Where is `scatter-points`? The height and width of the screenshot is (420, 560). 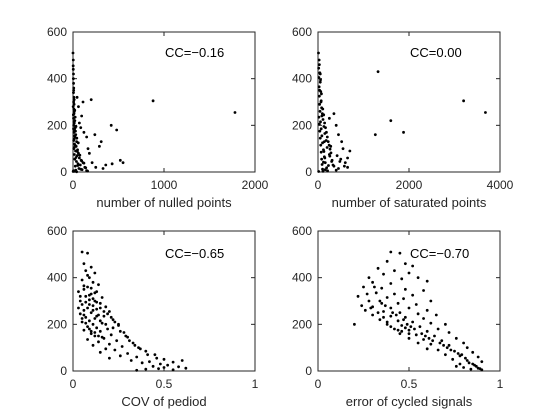 scatter-points is located at coordinates (402, 112).